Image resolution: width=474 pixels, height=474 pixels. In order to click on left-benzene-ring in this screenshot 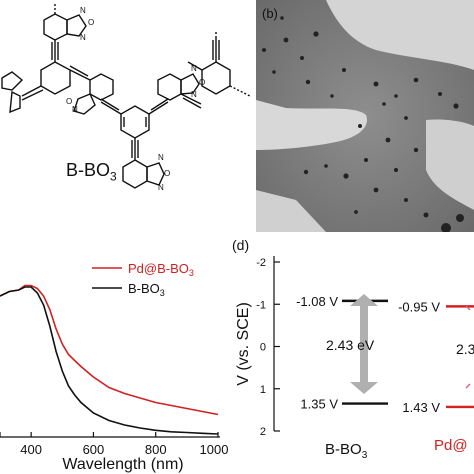, I will do `click(55, 78)`.